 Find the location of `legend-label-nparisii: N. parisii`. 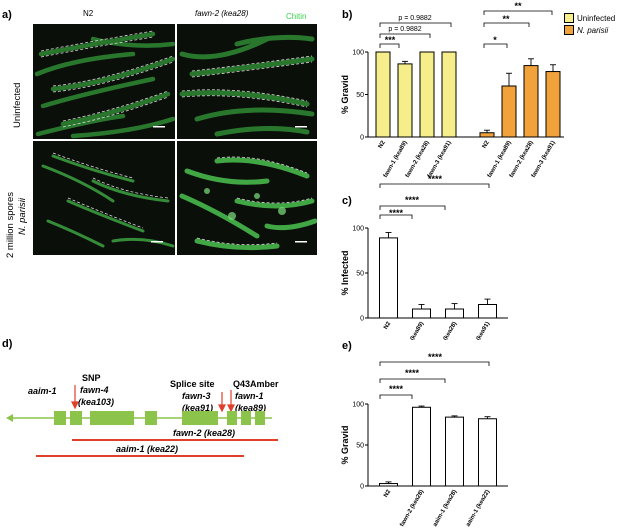

legend-label-nparisii: N. parisii is located at coordinates (593, 30).